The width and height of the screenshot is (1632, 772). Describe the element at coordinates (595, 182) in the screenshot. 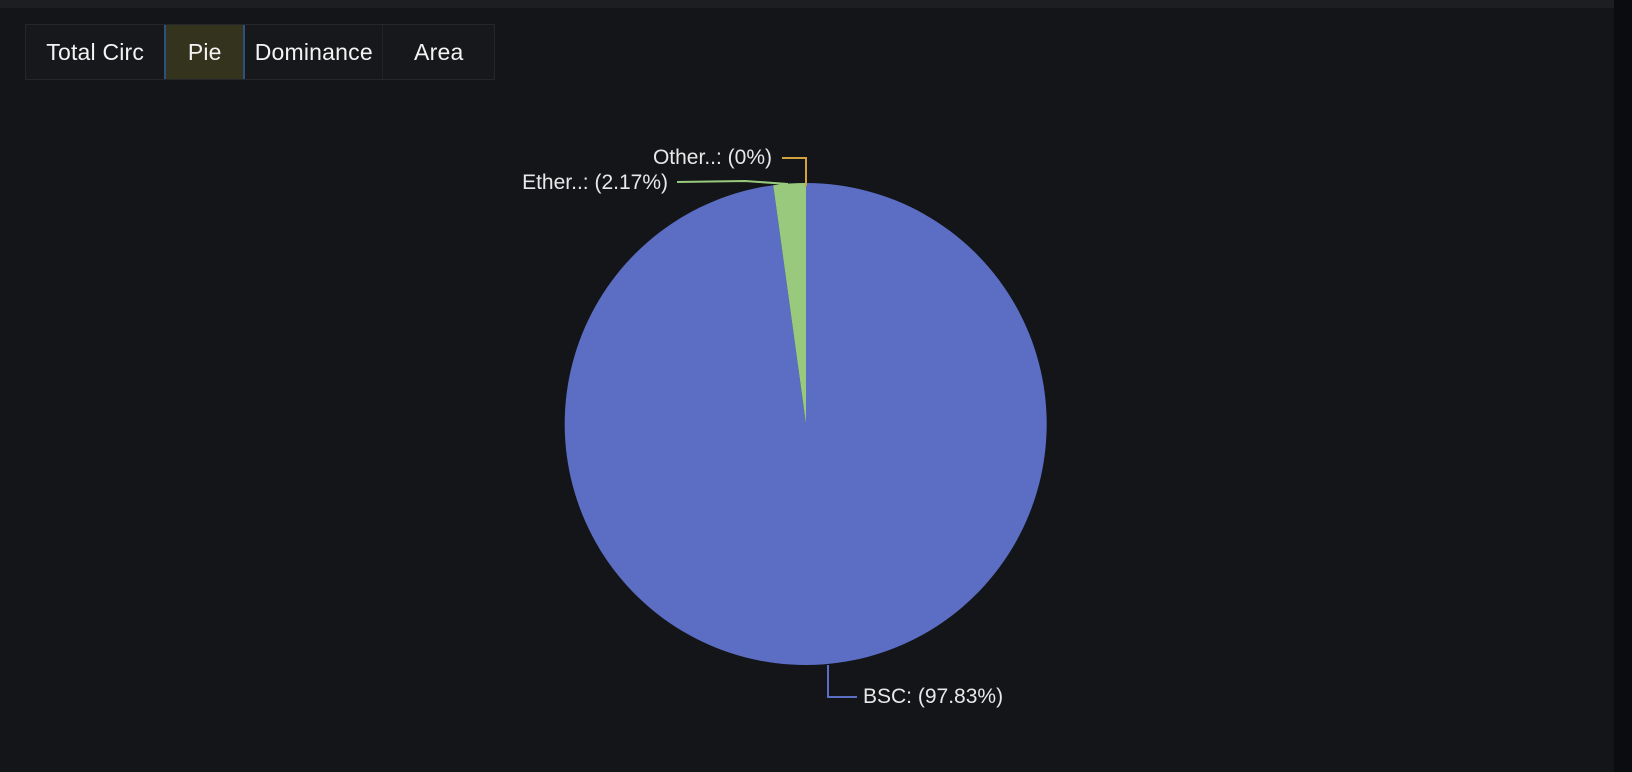

I see `pie-label-ethereum: Ether..: (2.17%)` at that location.